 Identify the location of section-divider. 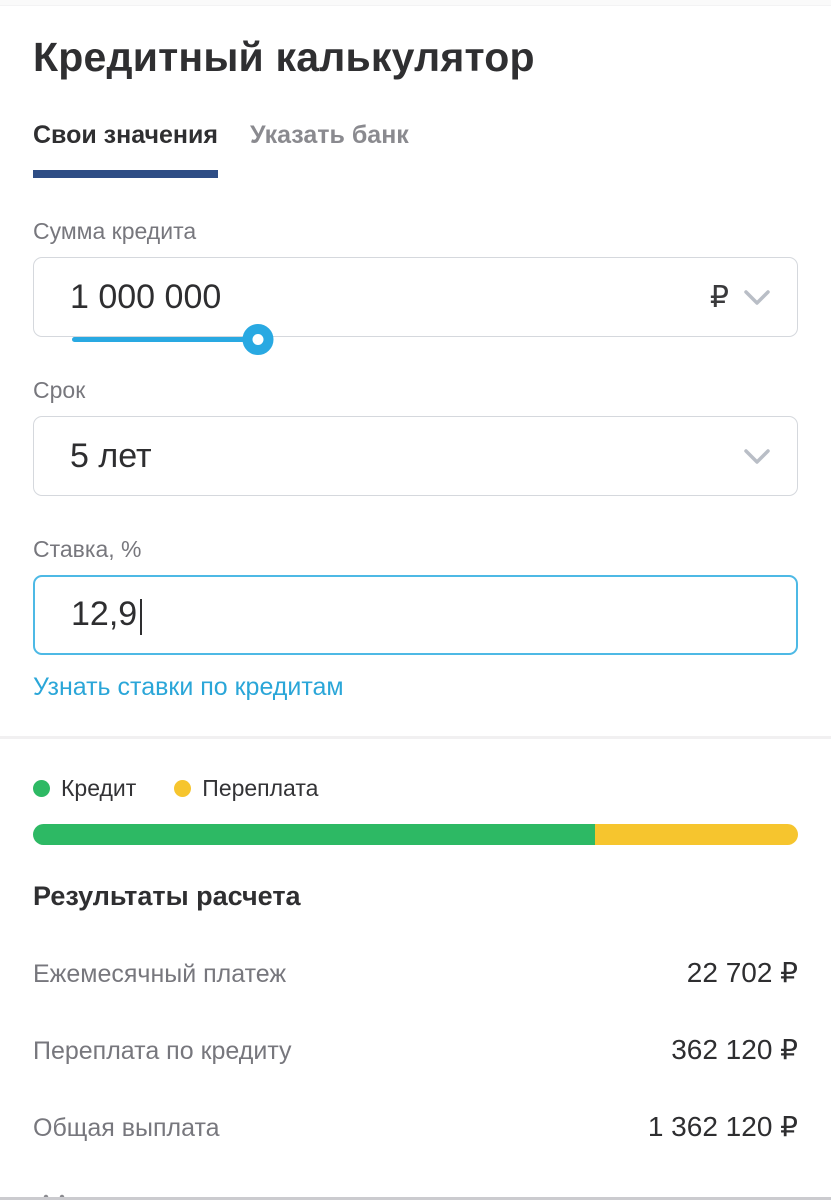
(415, 737).